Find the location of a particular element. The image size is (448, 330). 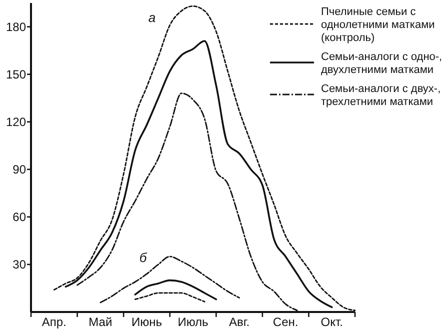

y-tick-label: 30 is located at coordinates (19, 265).